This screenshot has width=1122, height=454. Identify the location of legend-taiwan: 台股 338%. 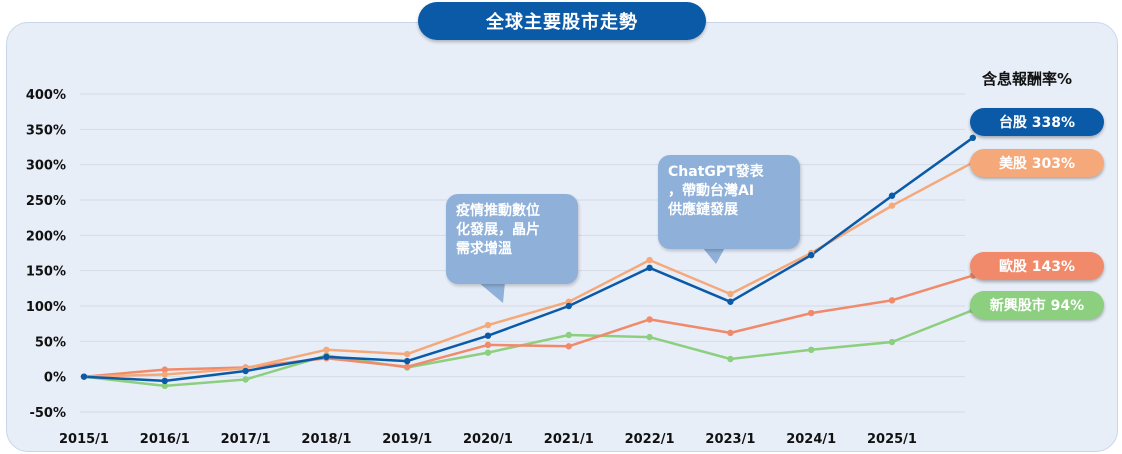
(1037, 122).